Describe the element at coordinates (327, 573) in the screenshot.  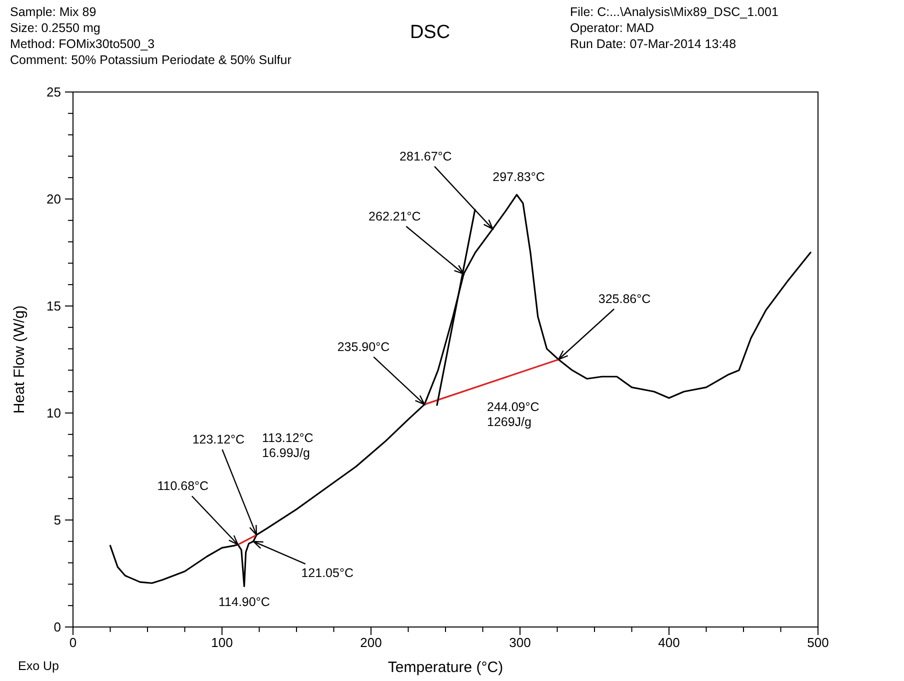
I see `annotation: 121.05°C` at that location.